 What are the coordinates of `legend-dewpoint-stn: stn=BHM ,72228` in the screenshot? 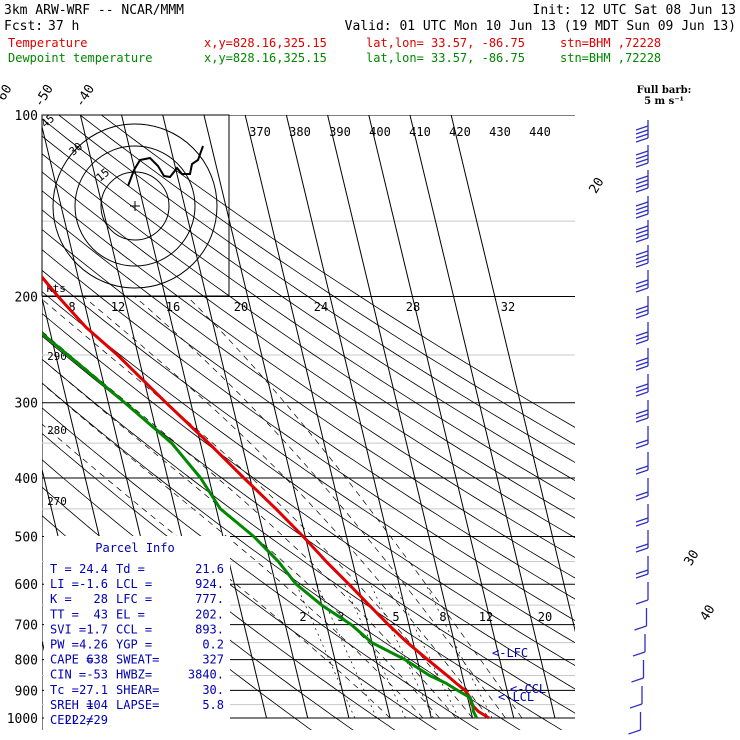 It's located at (610, 58).